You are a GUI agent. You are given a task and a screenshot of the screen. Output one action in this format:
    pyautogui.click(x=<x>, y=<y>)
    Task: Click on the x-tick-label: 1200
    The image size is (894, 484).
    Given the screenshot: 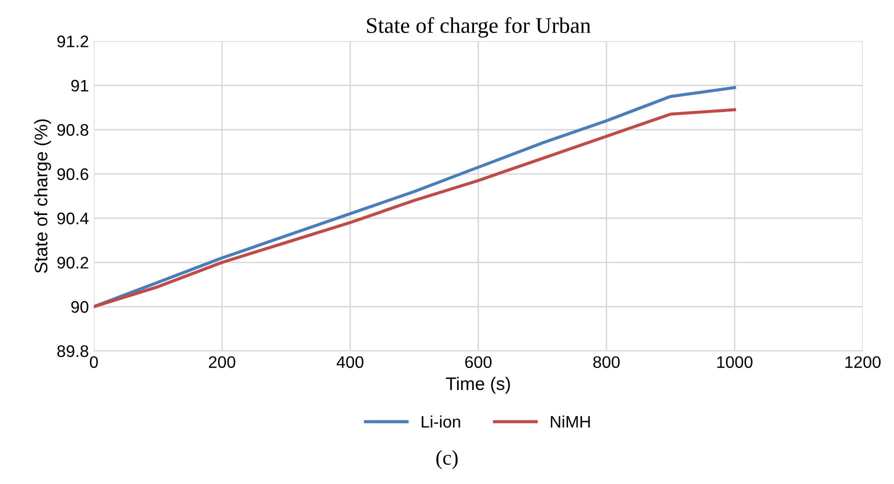 What is the action you would take?
    pyautogui.click(x=863, y=362)
    